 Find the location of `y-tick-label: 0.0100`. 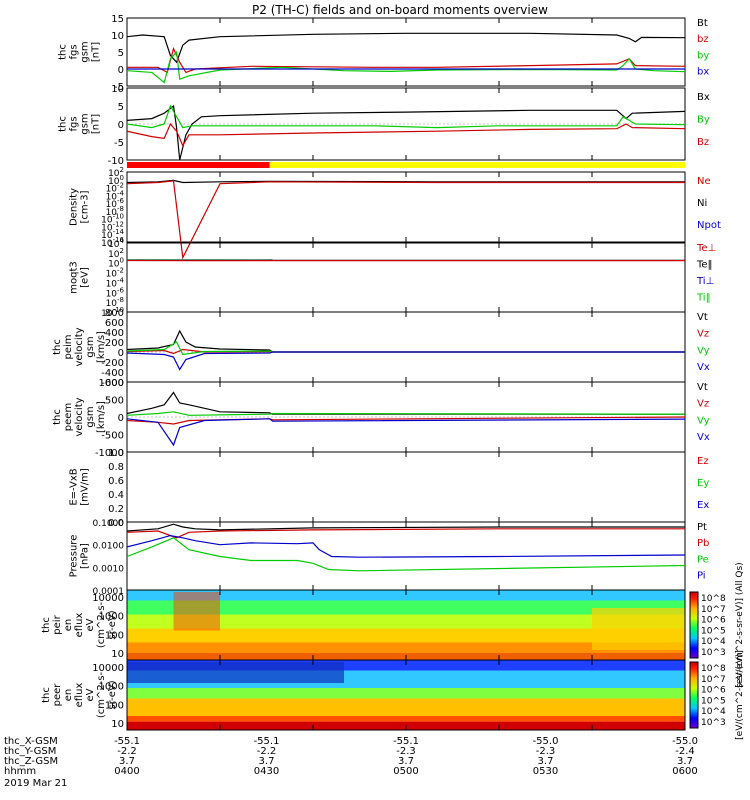

y-tick-label: 0.0100 is located at coordinates (109, 547).